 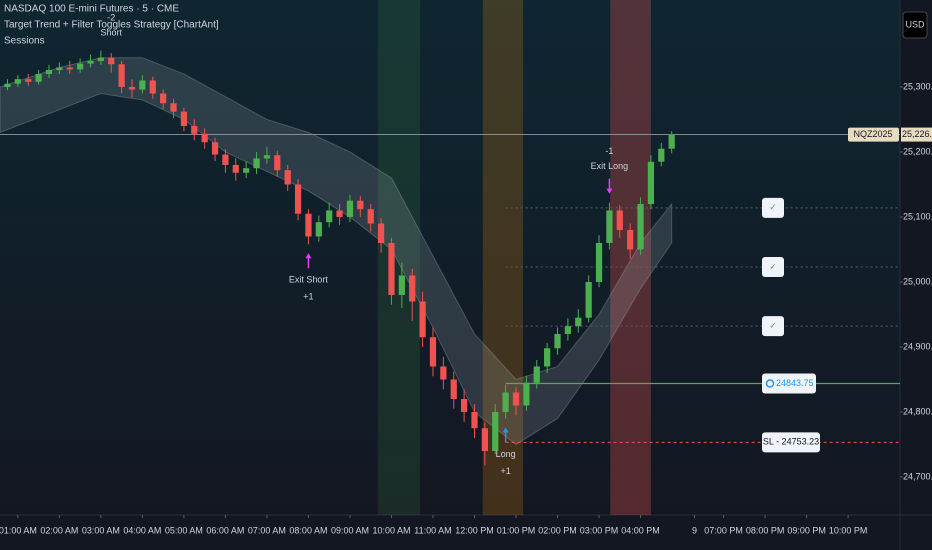 What do you see at coordinates (516, 530) in the screenshot?
I see `x-tick-label: 01:00 PM` at bounding box center [516, 530].